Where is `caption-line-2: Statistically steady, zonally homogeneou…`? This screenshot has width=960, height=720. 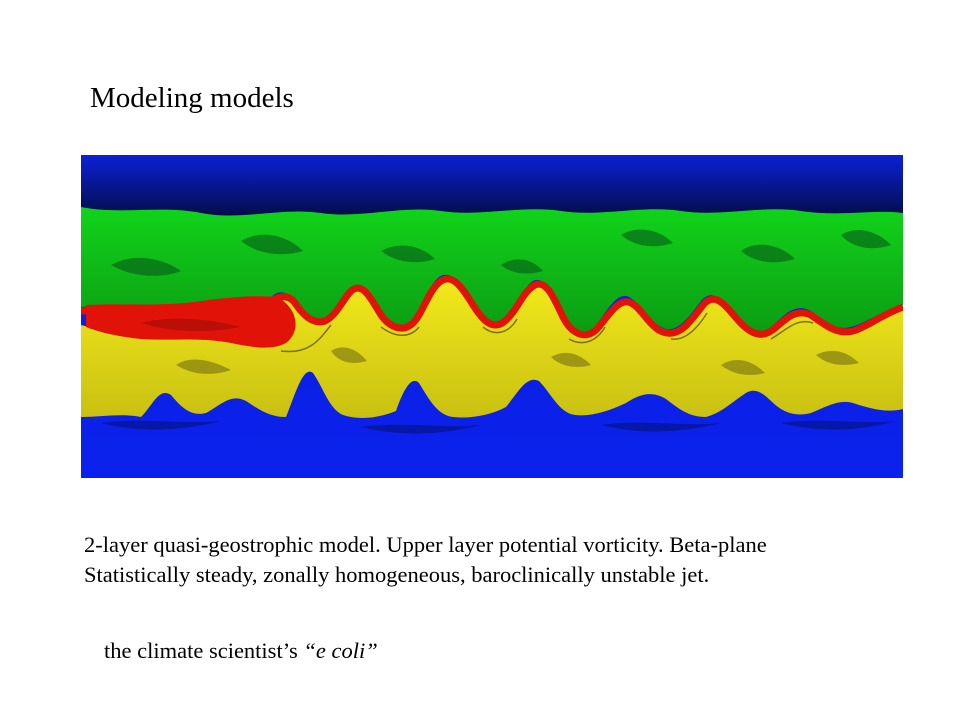
caption-line-2: Statistically steady, zonally homogeneou… is located at coordinates (397, 574).